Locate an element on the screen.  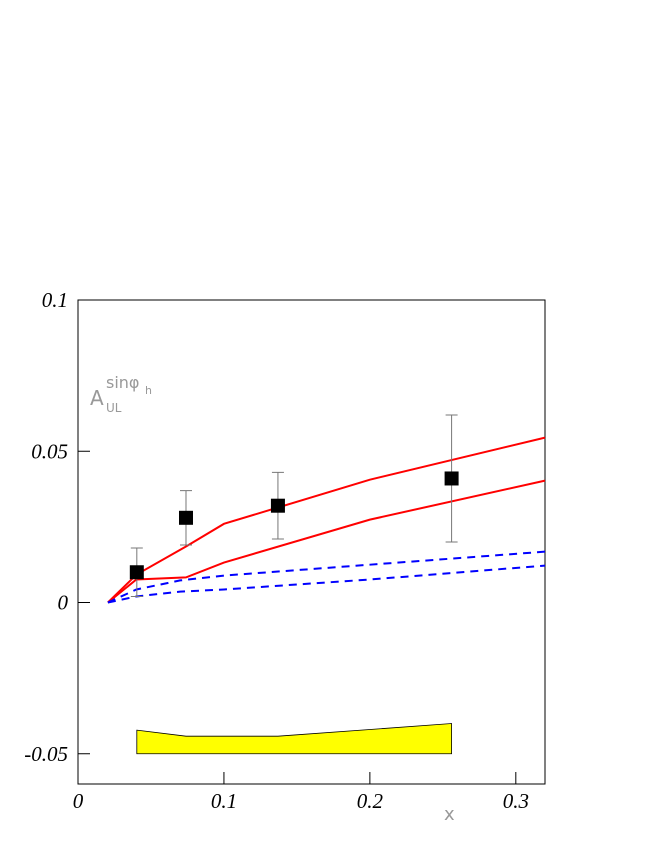
x-tick-label: 0 is located at coordinates (78, 801).